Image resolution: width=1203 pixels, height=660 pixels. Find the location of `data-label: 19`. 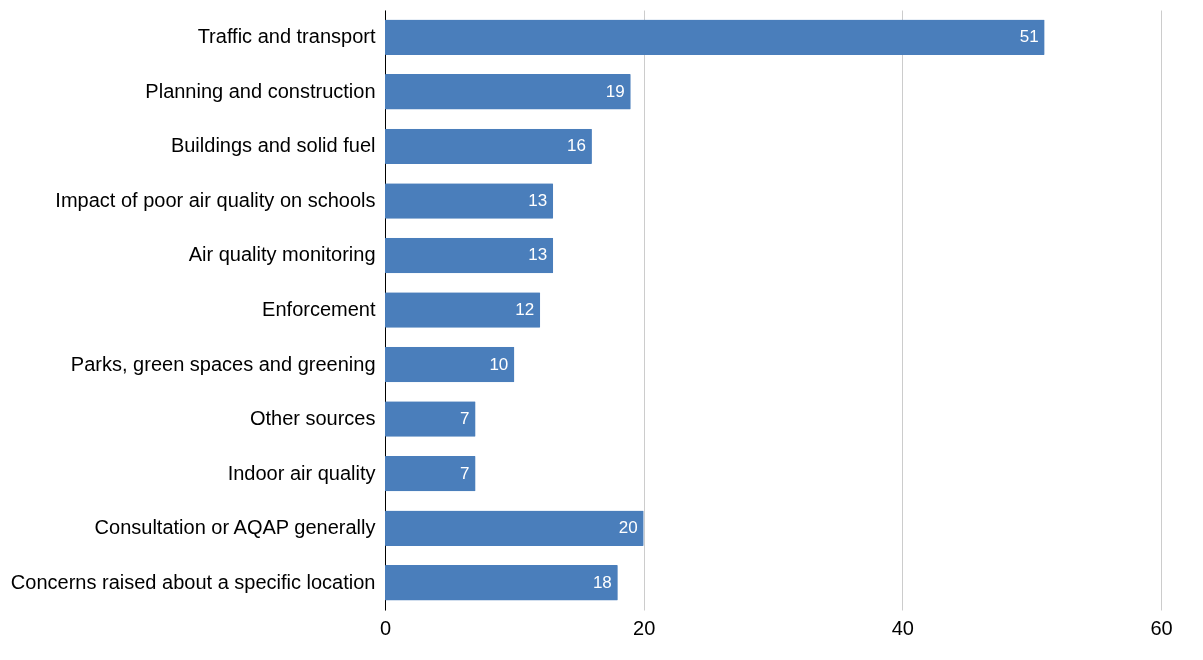

data-label: 19 is located at coordinates (615, 91).